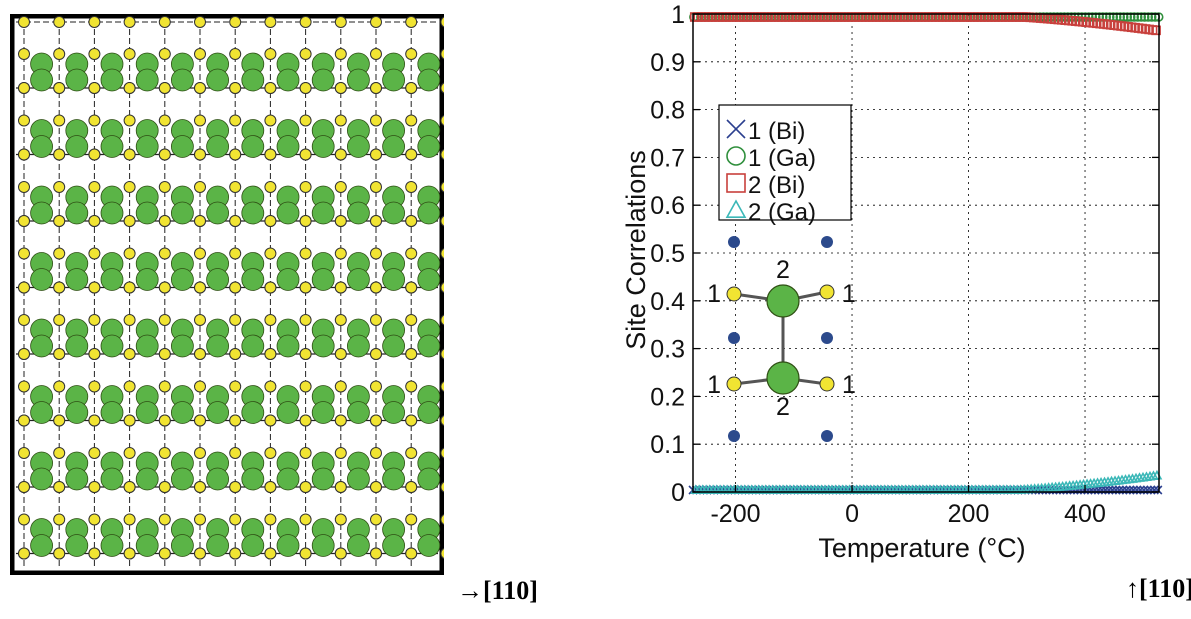 This screenshot has height=619, width=1191. I want to click on y-tick-label: 0.5, so click(667, 254).